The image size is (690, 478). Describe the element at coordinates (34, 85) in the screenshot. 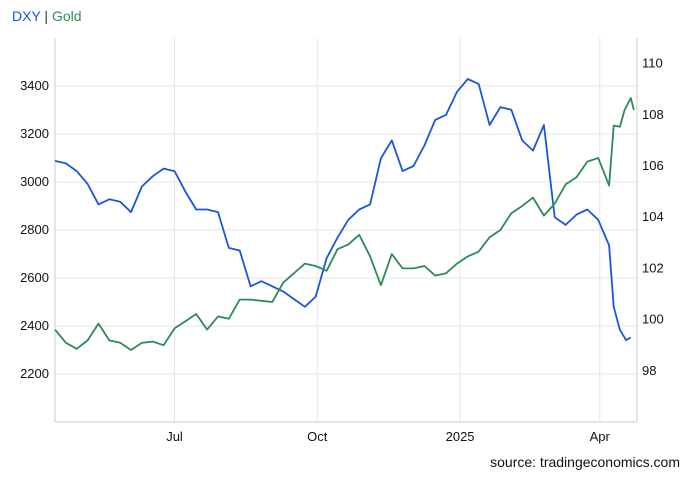

I see `y-left-tick-label: 3400` at that location.